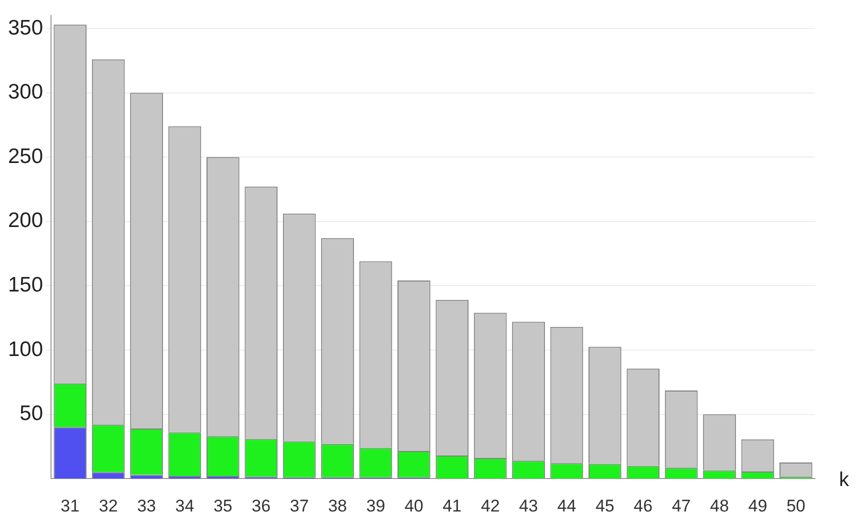  What do you see at coordinates (719, 506) in the screenshot?
I see `x-tick-label: 48` at bounding box center [719, 506].